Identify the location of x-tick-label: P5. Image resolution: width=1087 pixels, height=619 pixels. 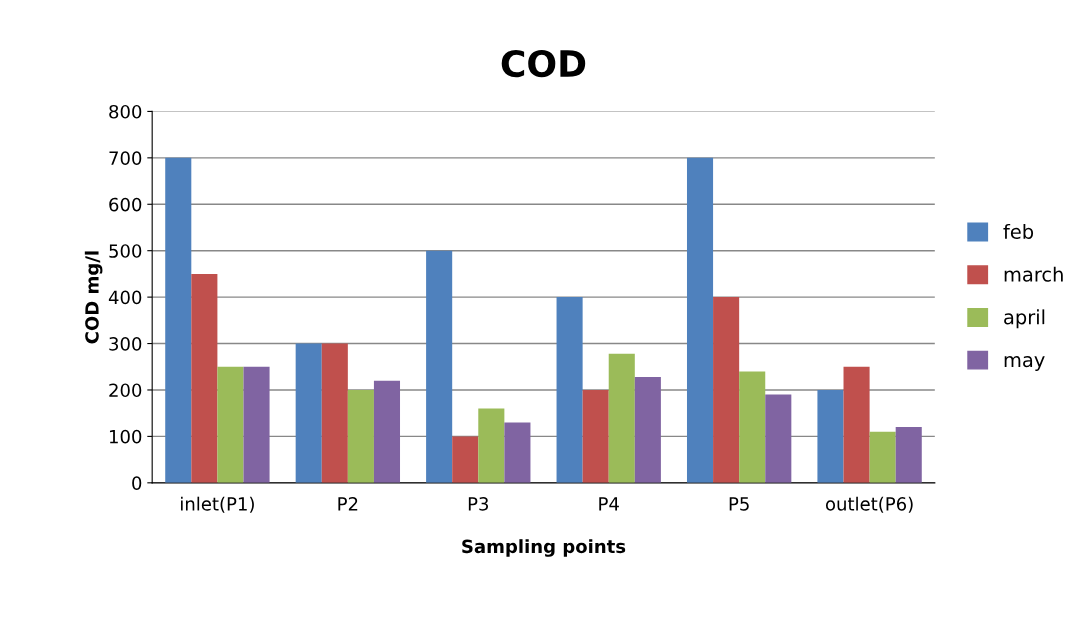
(739, 504).